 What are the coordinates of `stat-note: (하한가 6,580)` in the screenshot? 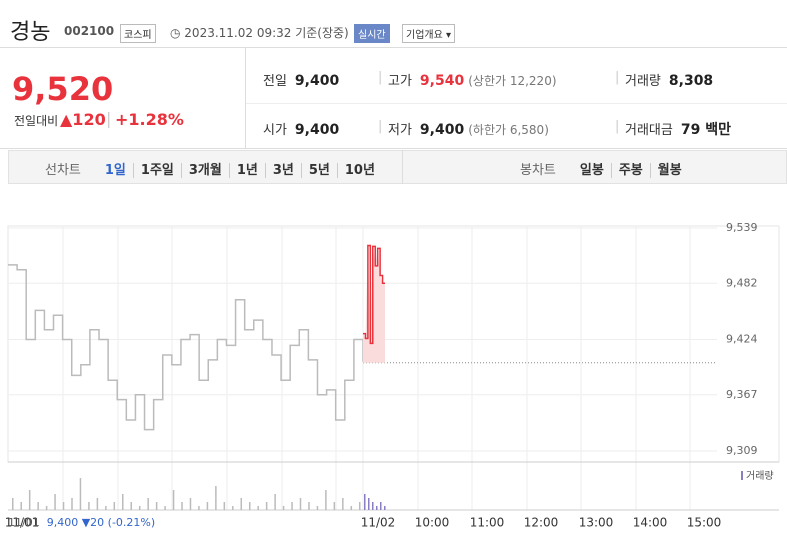 It's located at (508, 130).